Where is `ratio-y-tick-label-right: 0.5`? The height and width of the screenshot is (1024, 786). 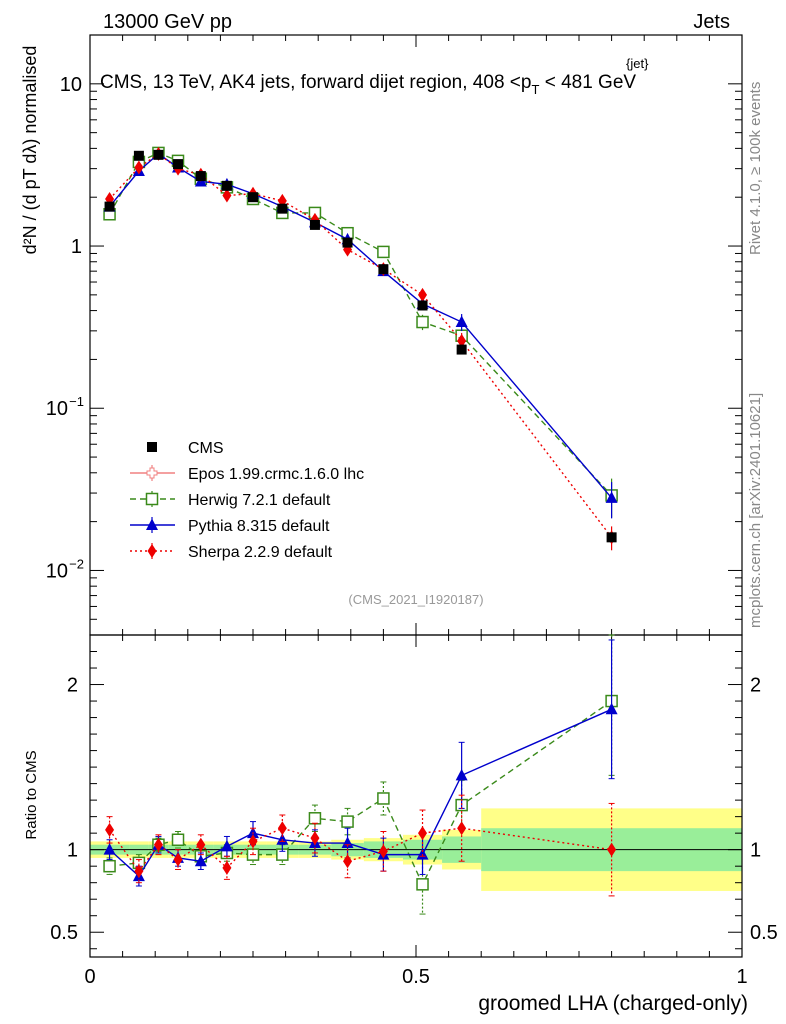
ratio-y-tick-label-right: 0.5 is located at coordinates (764, 933).